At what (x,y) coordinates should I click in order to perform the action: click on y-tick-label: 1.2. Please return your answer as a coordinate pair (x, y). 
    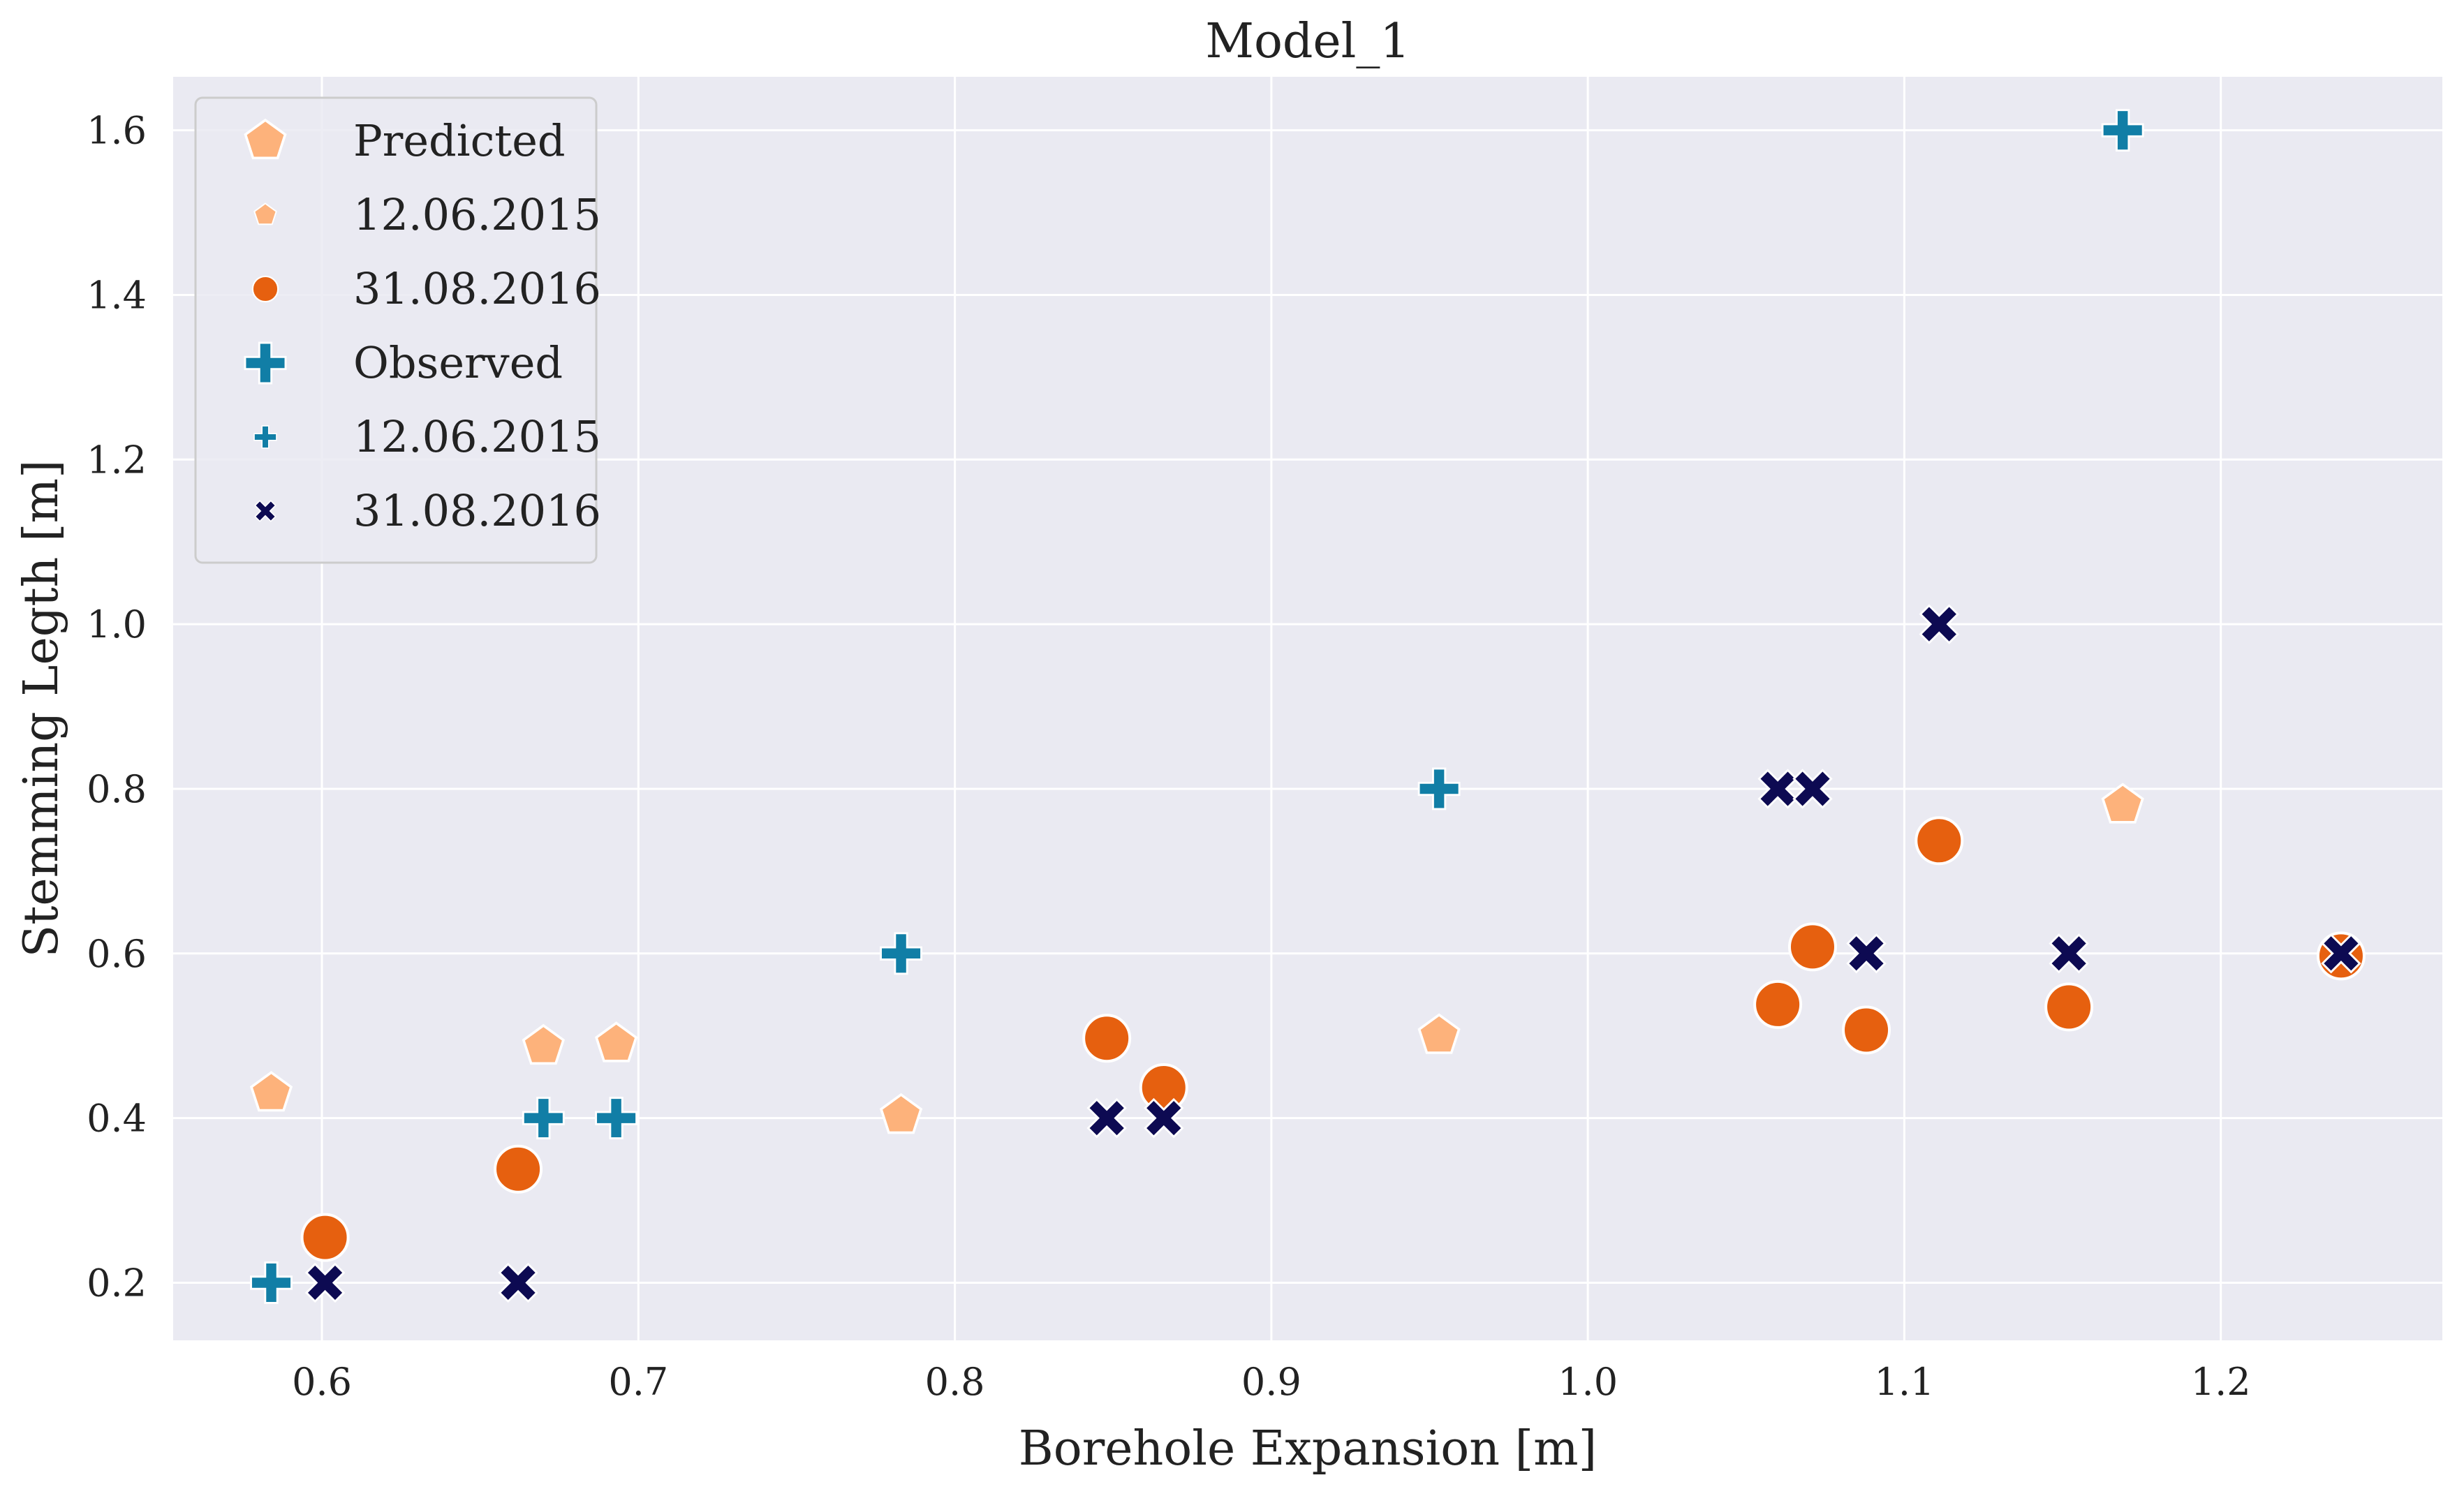
    Looking at the image, I should click on (117, 460).